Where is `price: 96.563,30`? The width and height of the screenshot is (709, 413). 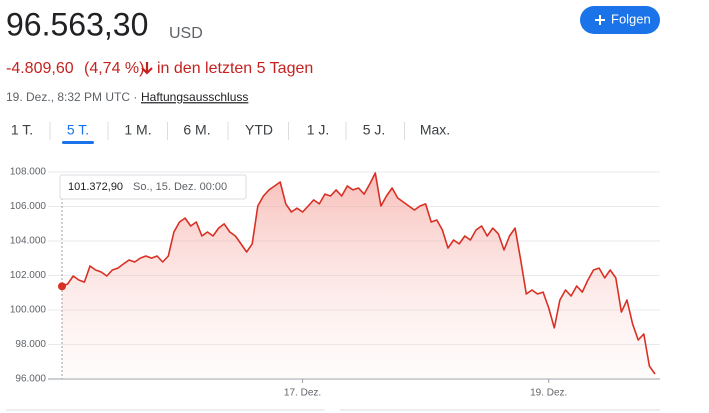 price: 96.563,30 is located at coordinates (77, 24).